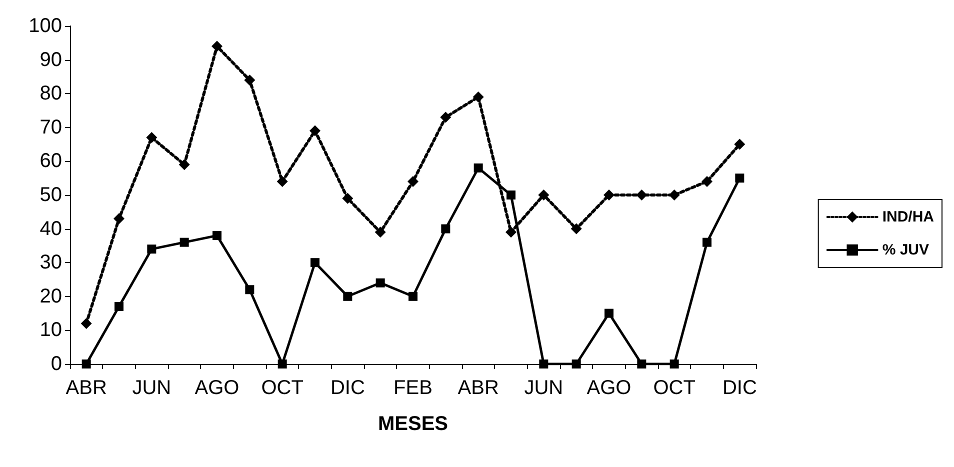 The image size is (954, 467). What do you see at coordinates (51, 59) in the screenshot?
I see `y-tick-label: 90` at bounding box center [51, 59].